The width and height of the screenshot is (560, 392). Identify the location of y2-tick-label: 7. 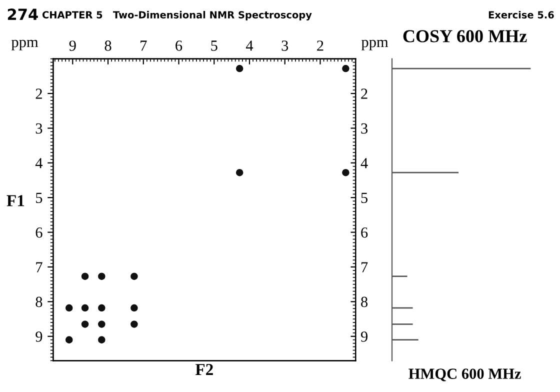
(364, 267).